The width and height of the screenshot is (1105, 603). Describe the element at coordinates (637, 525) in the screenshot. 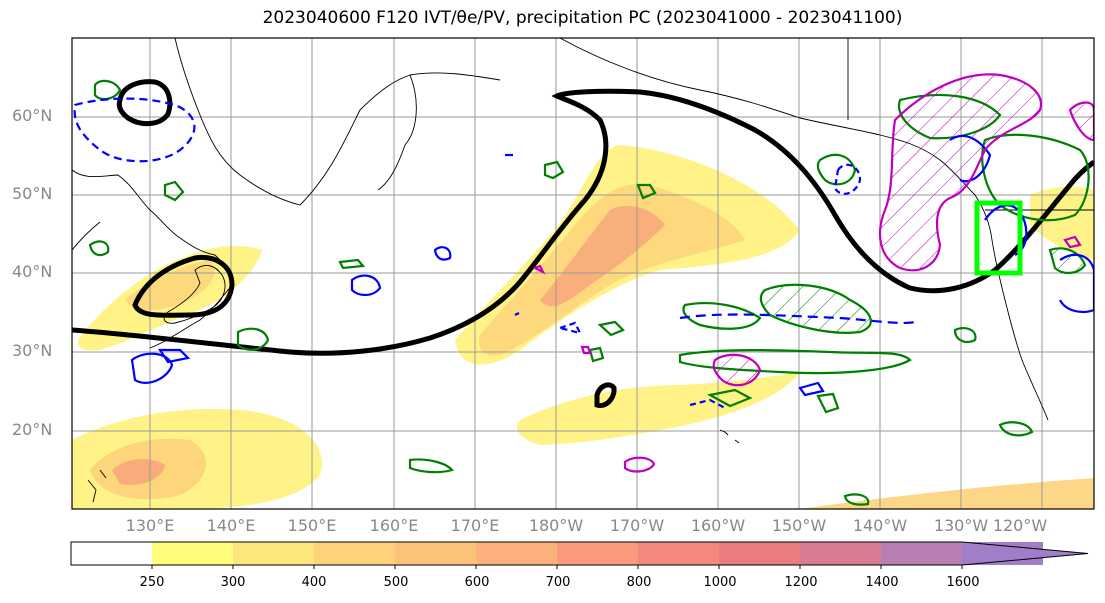

I see `lon-label-170w: 170°W` at that location.